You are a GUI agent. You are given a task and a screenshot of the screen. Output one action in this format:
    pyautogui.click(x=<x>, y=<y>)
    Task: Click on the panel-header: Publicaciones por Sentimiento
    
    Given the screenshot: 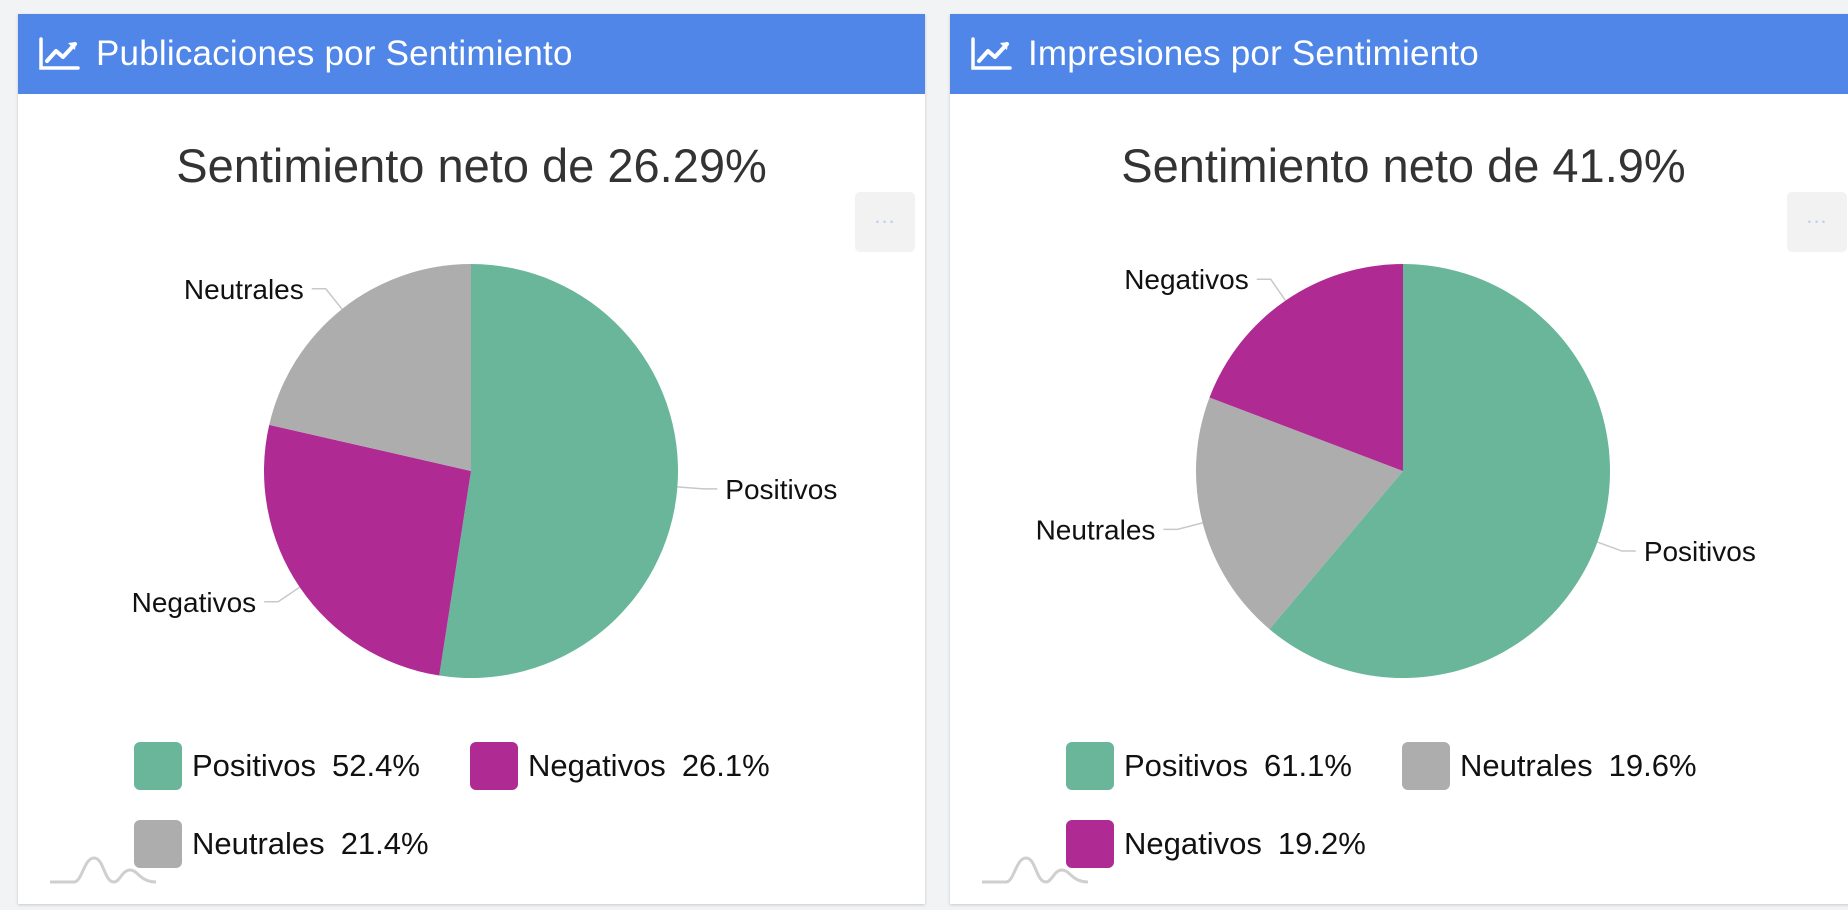 What is the action you would take?
    pyautogui.click(x=471, y=54)
    